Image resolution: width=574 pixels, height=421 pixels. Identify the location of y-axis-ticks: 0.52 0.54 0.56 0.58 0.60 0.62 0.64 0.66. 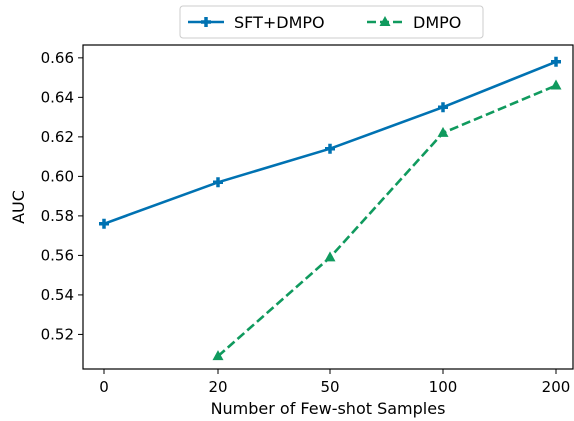
(62, 196).